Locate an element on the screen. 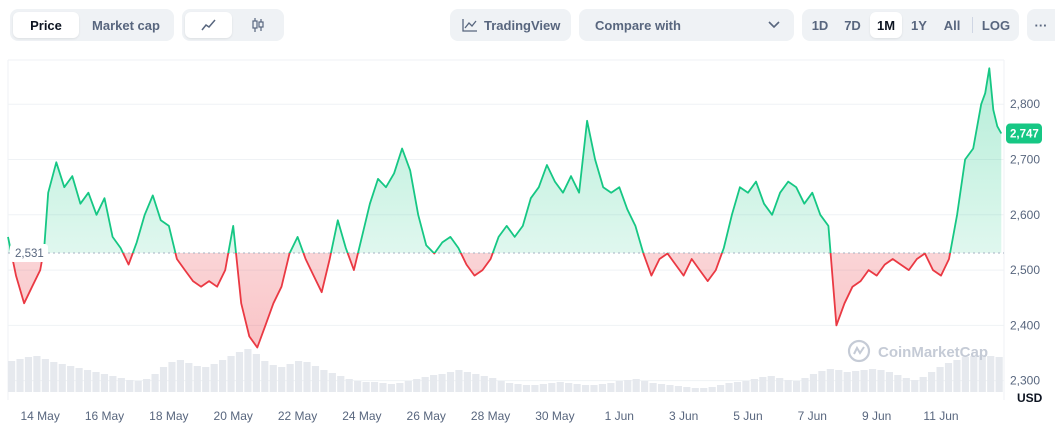  tradingview-button: TradingView is located at coordinates (510, 25).